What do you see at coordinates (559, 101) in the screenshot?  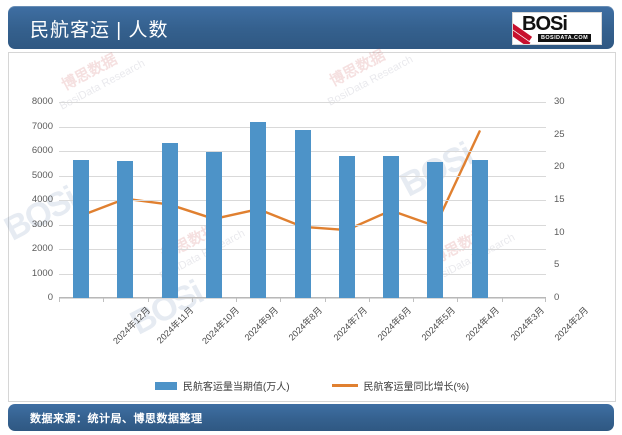 I see `y-axis-right-tick-label: 30` at bounding box center [559, 101].